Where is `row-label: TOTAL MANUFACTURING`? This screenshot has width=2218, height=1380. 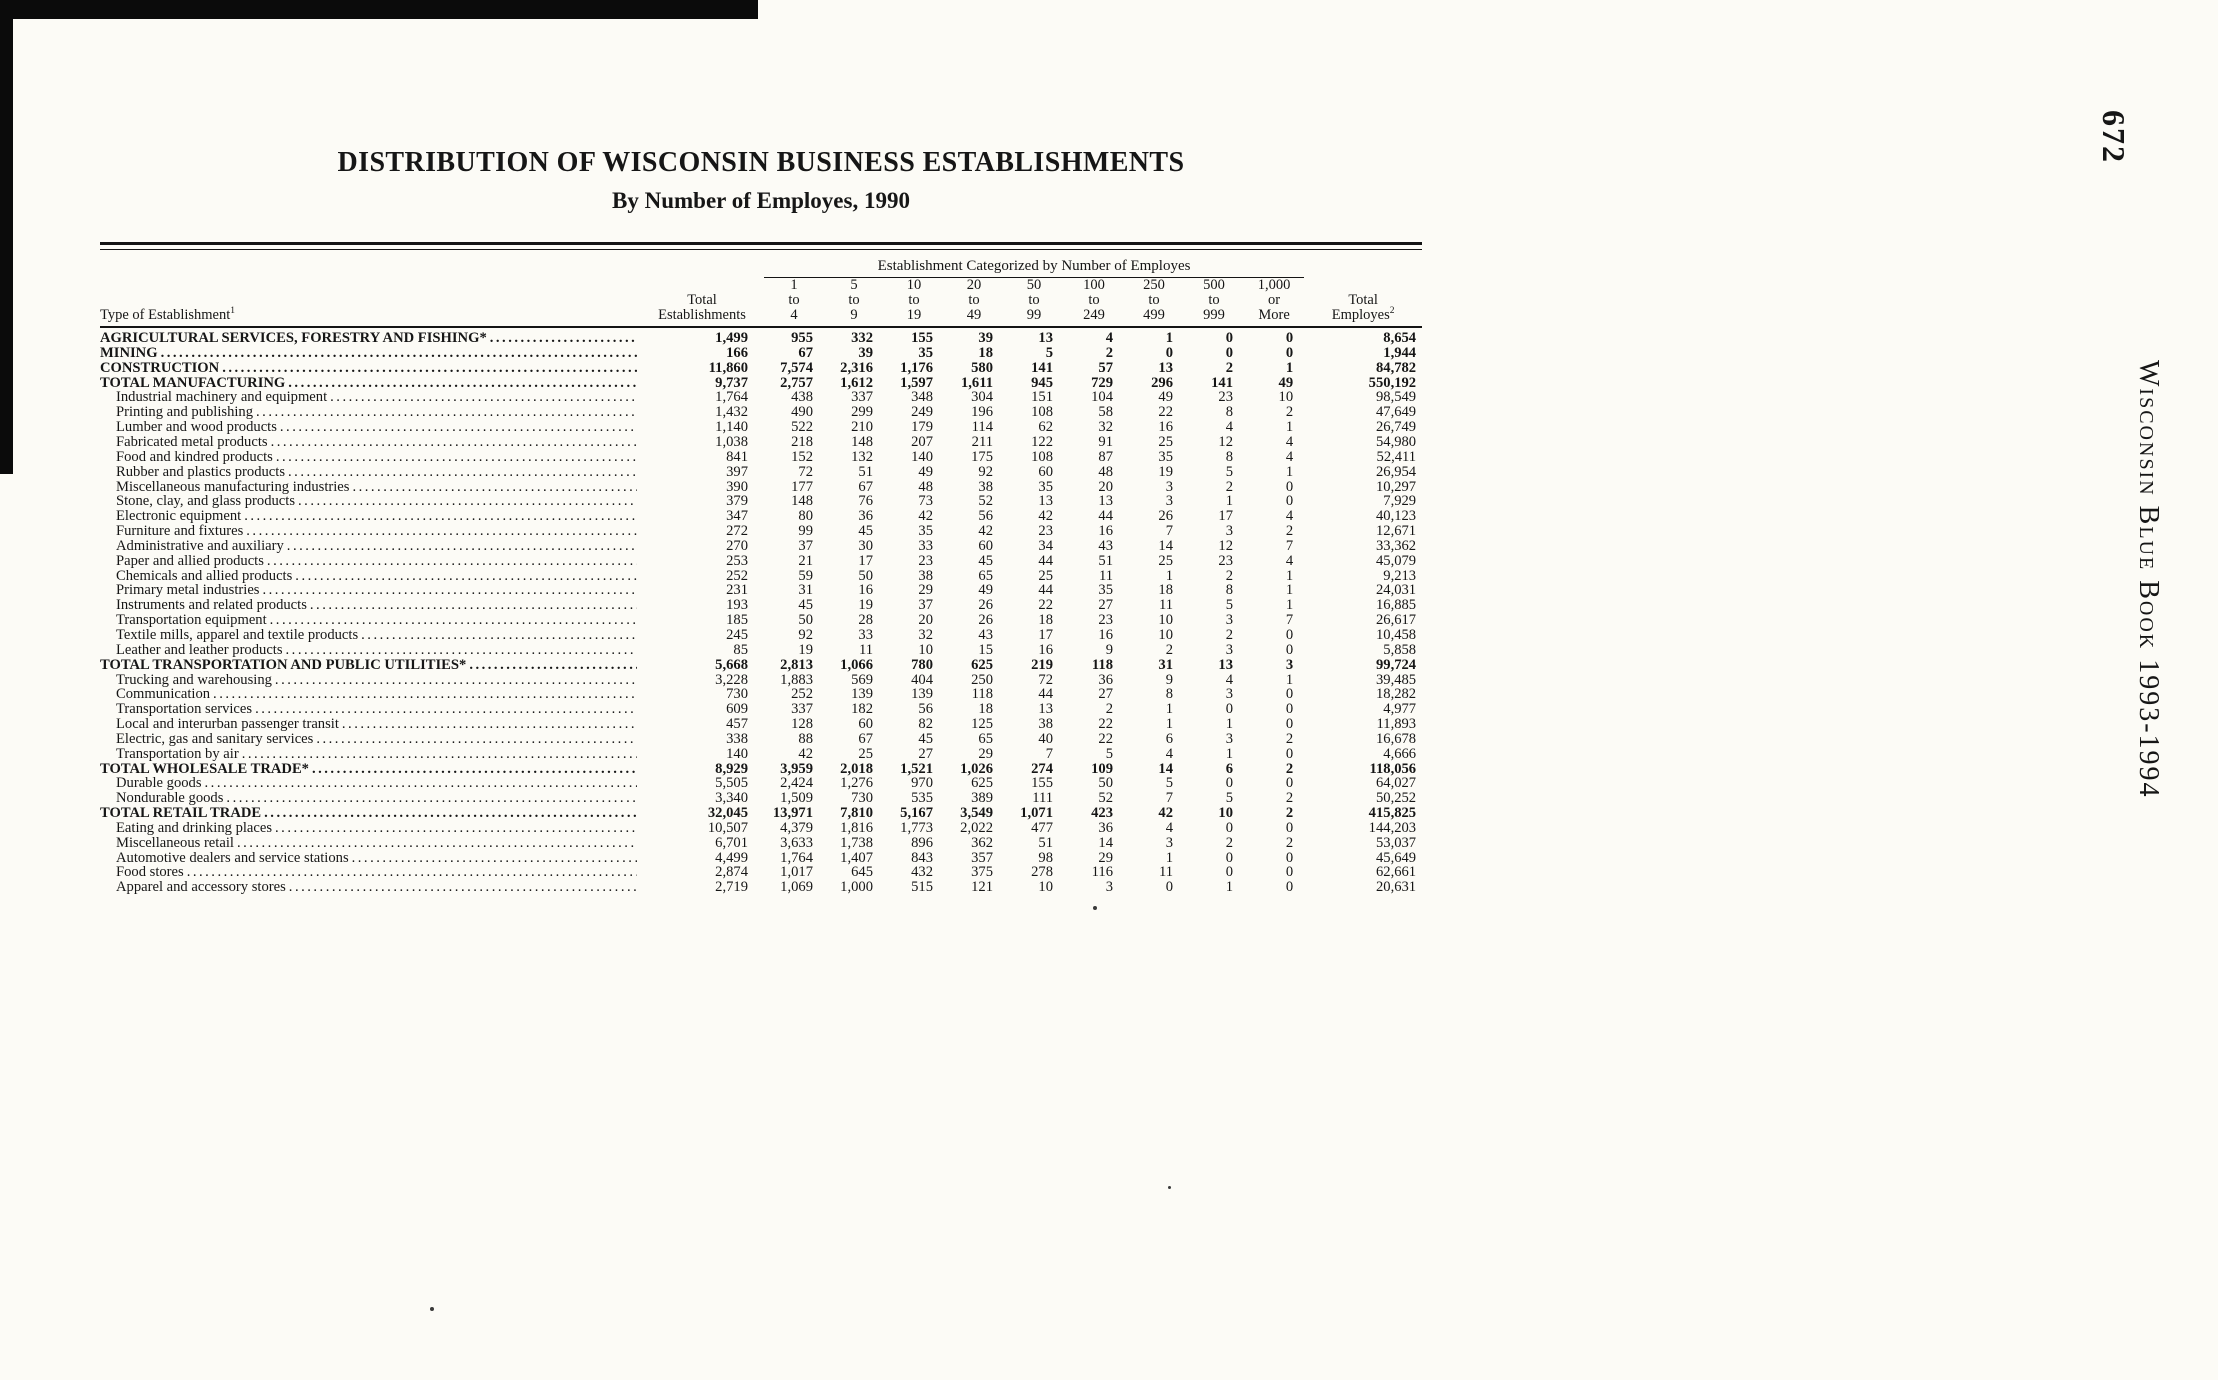 row-label: TOTAL MANUFACTURING is located at coordinates (193, 383).